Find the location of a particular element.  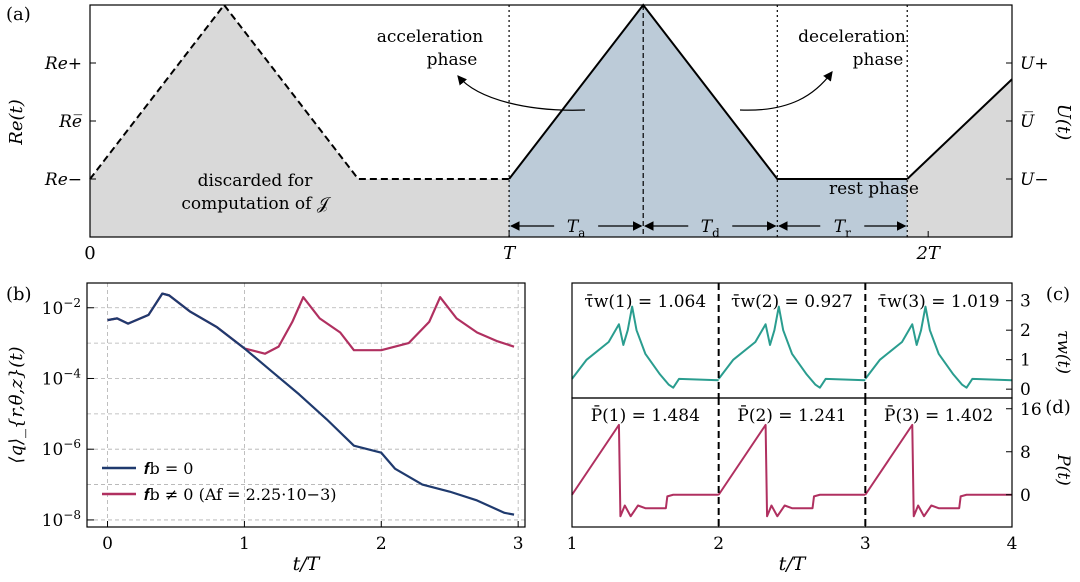

legend-label-fb0: 𝒇b = 0 is located at coordinates (169, 468).